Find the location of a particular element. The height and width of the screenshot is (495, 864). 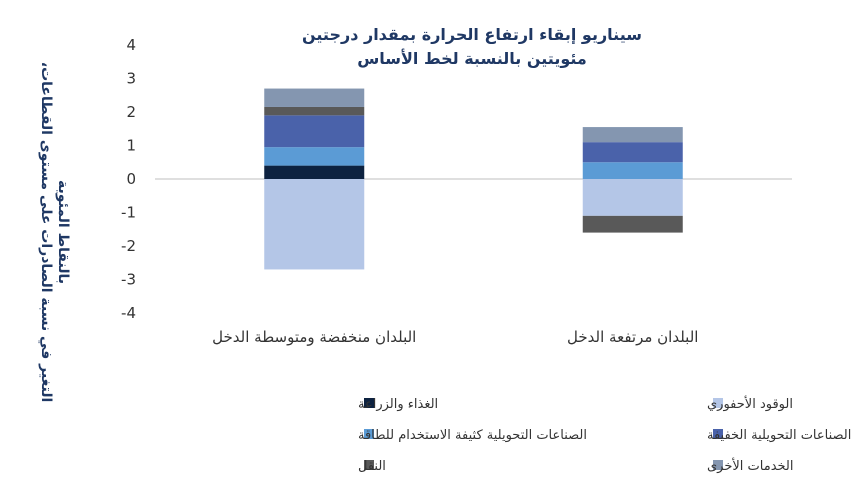

legend-label: النقل is located at coordinates (372, 466).